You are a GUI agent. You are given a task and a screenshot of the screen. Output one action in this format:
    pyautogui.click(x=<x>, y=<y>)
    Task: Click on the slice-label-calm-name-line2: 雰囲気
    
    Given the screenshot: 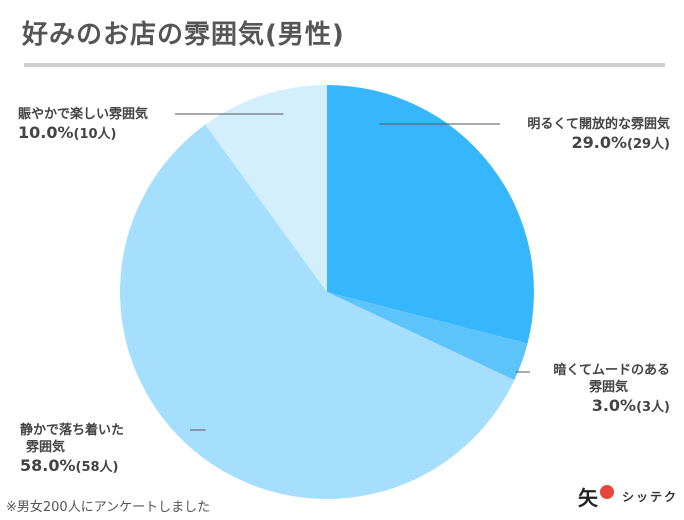 What is the action you would take?
    pyautogui.click(x=46, y=447)
    